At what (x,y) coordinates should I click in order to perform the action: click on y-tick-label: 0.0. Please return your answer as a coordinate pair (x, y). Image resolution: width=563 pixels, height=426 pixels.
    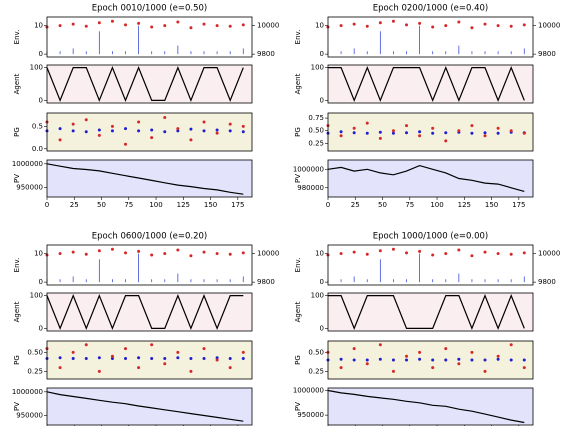
    Looking at the image, I should click on (37, 149).